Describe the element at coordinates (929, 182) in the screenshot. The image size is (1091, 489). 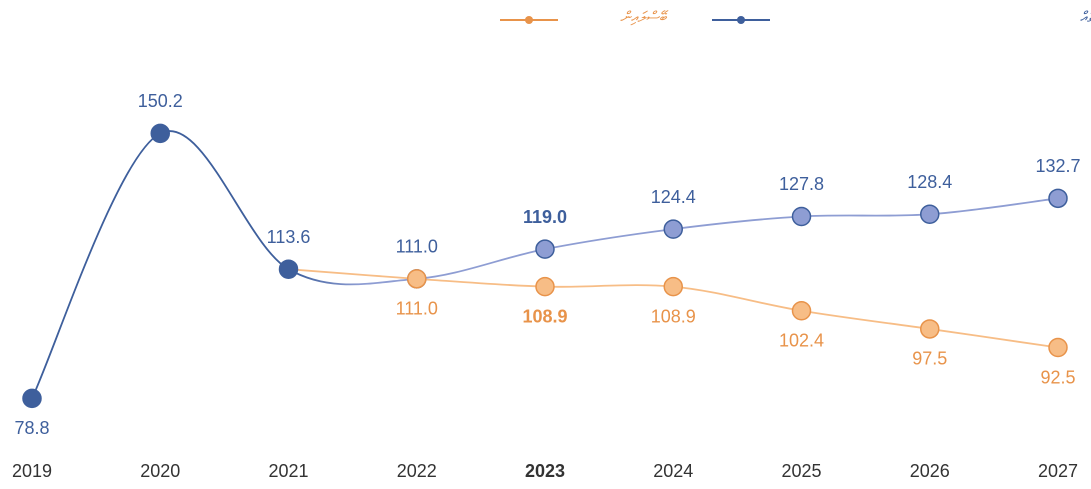
I see `data-label: 128.4` at that location.